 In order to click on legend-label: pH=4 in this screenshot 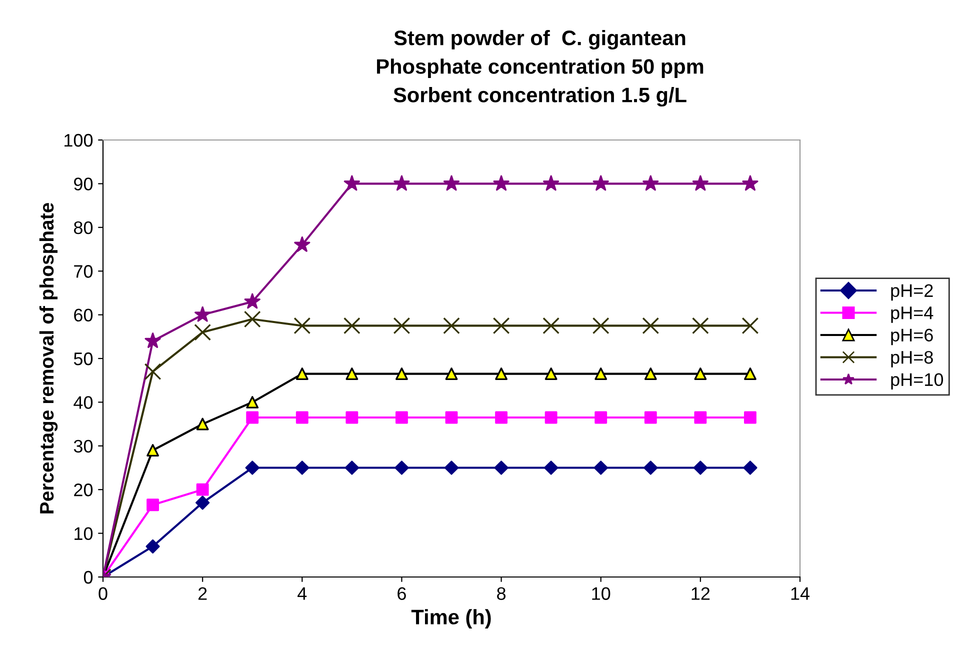, I will do `click(912, 314)`.